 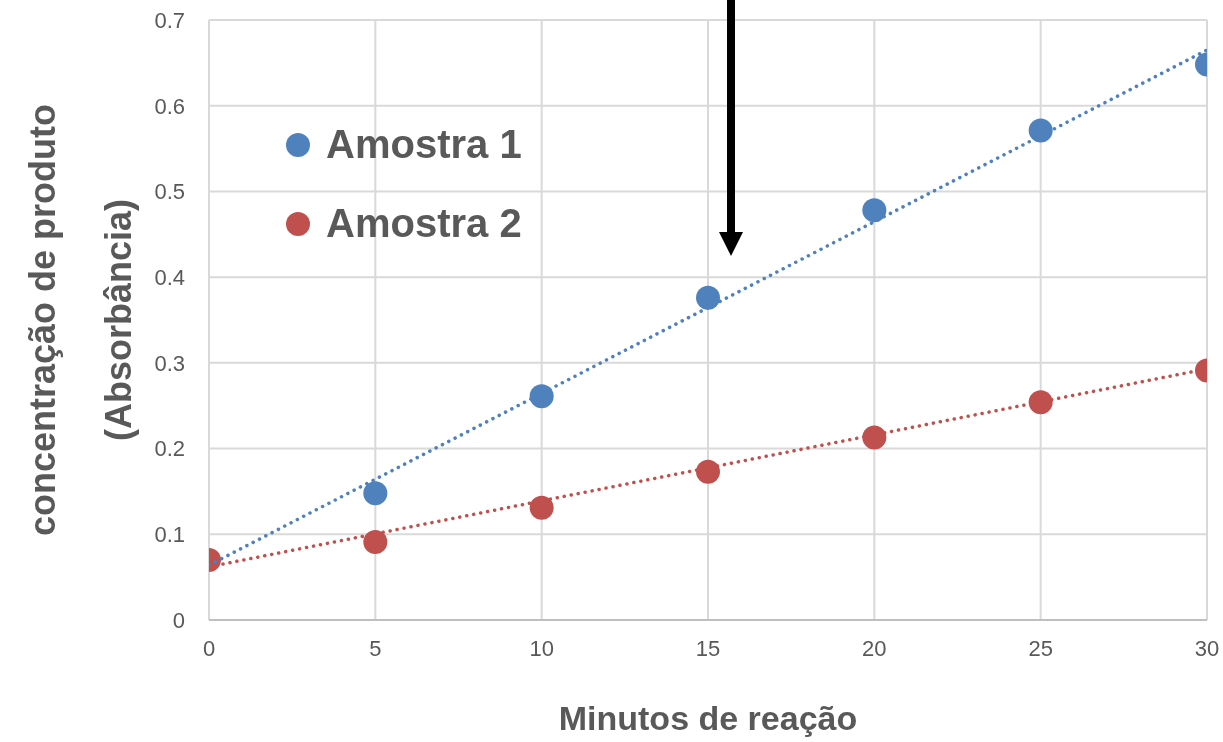 I want to click on y-tick-label: 0.7, so click(x=169, y=20).